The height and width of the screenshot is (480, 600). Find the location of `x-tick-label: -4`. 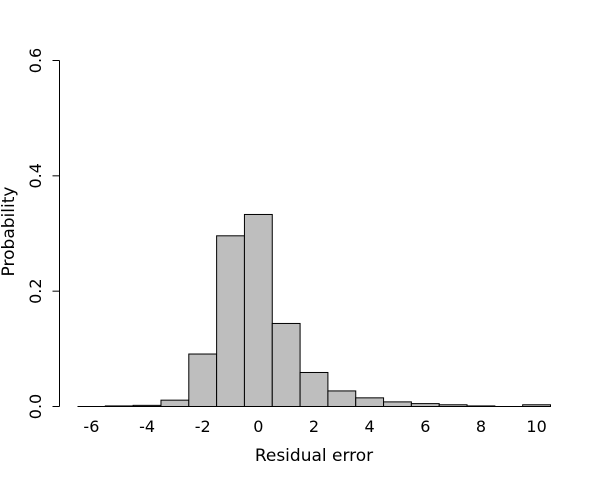

x-tick-label: -4 is located at coordinates (147, 426).